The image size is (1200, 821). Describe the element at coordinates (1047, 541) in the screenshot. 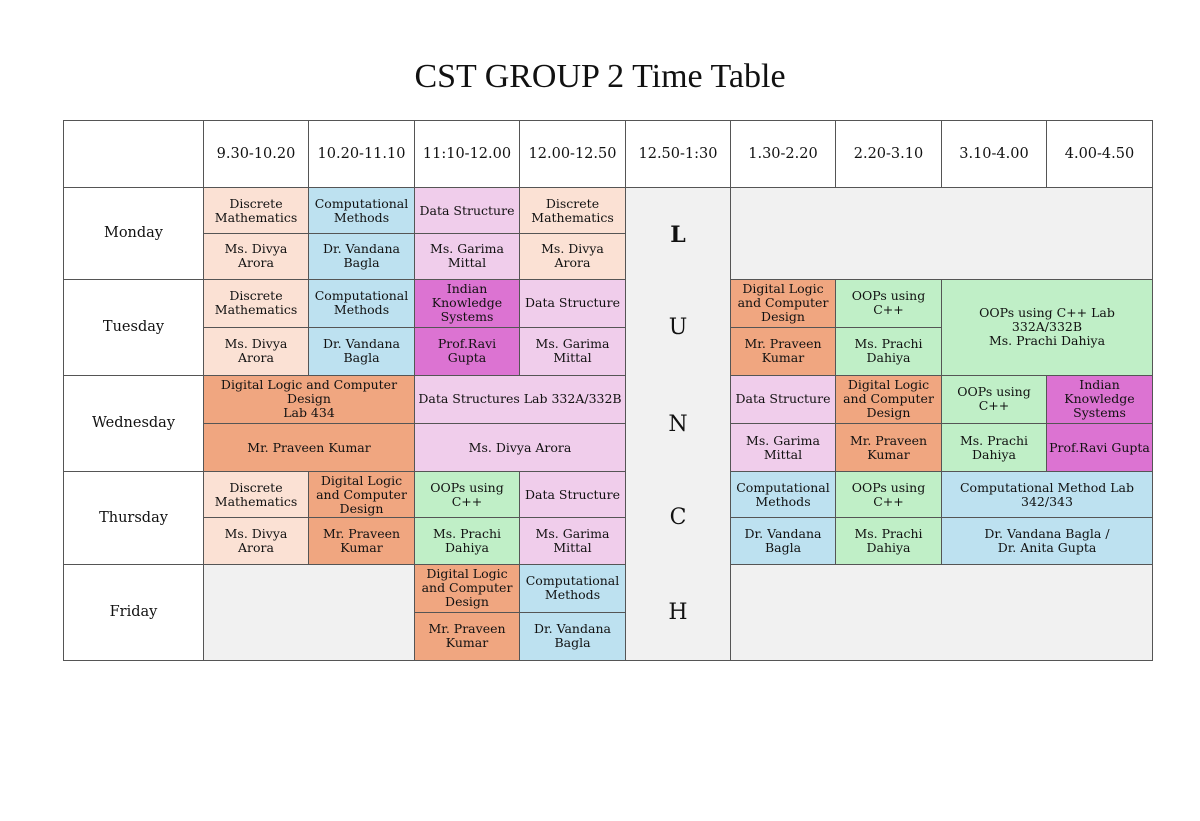

I see `teacher-cell: Dr. Vandana Bagla / Dr. Anita Gupta` at that location.